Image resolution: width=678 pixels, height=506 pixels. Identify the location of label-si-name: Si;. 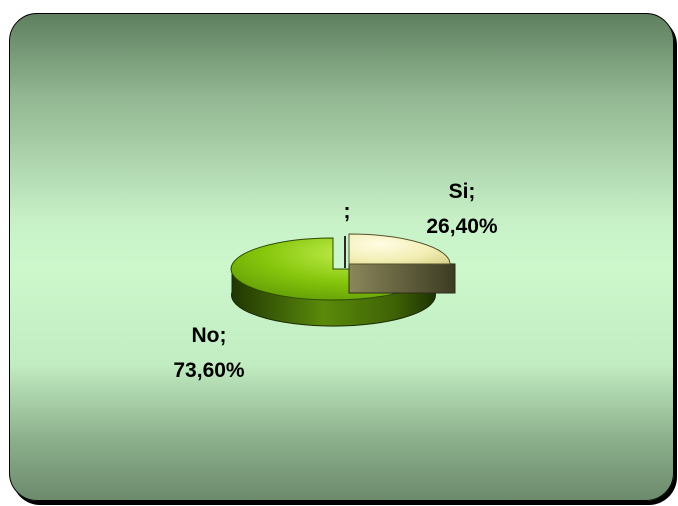
(462, 191).